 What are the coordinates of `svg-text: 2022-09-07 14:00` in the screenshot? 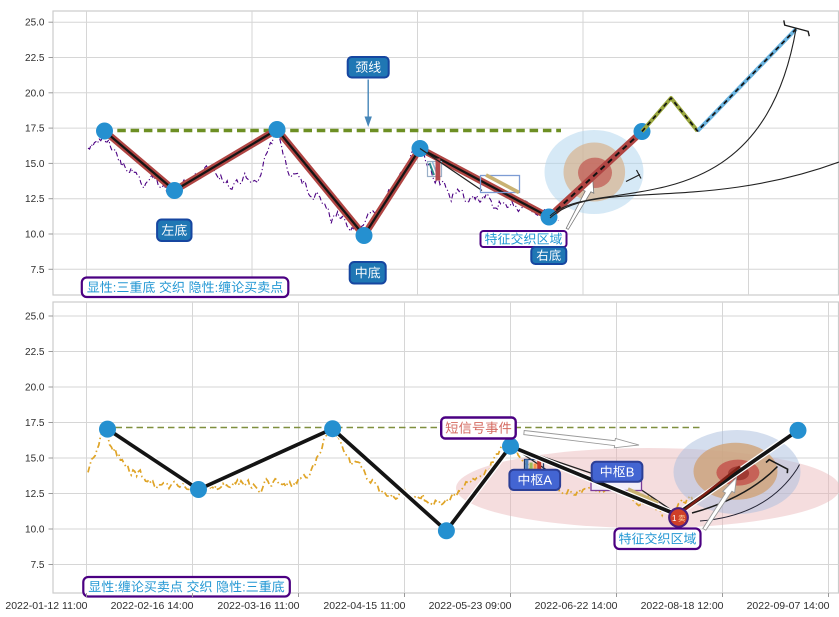 It's located at (788, 606).